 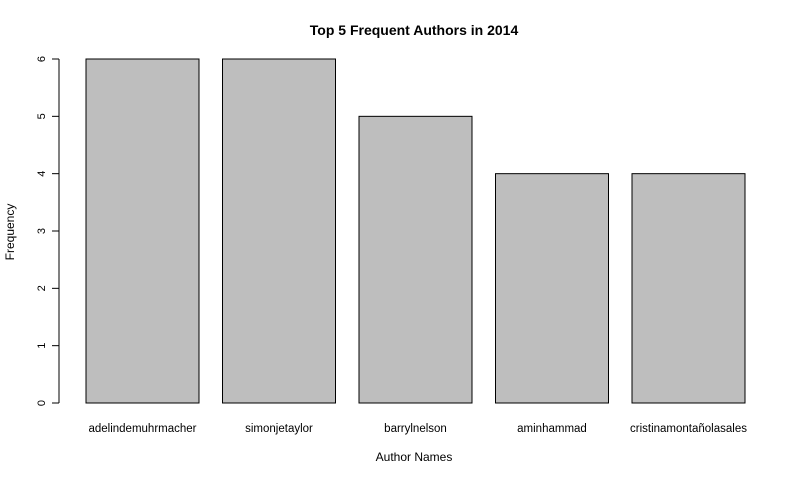 I want to click on x-tick-label: cristinamontañolasales, so click(x=688, y=429).